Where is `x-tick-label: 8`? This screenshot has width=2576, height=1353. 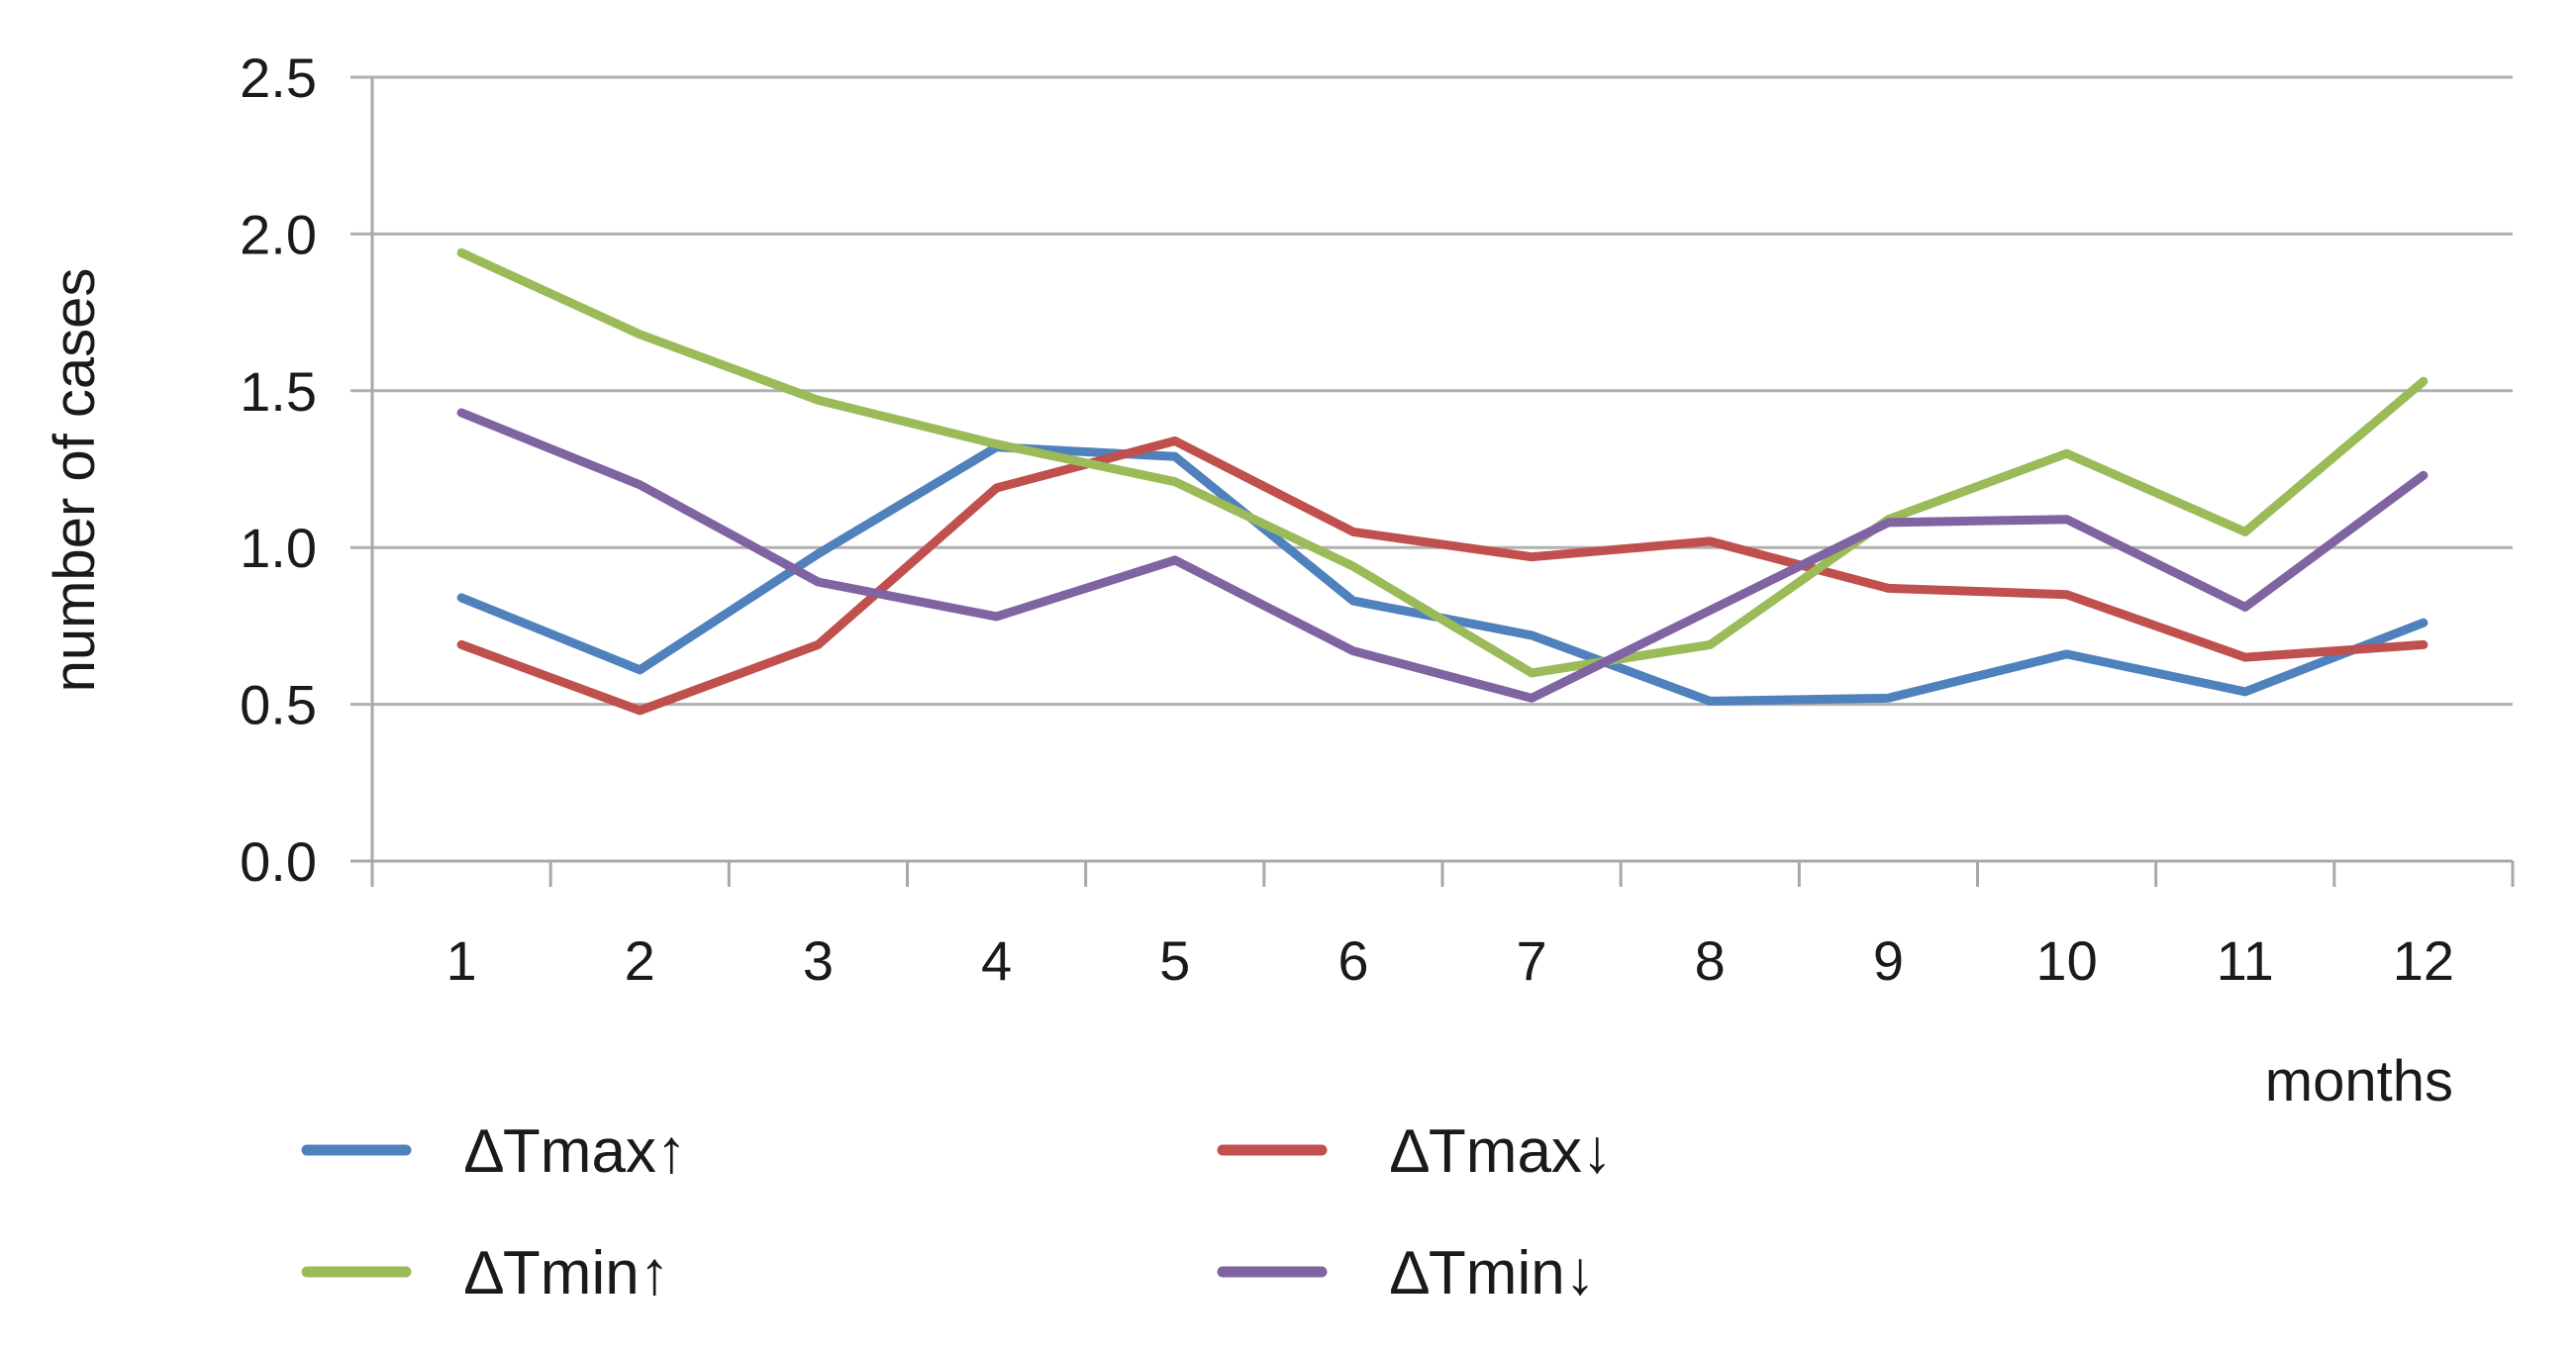
x-tick-label: 8 is located at coordinates (1711, 960).